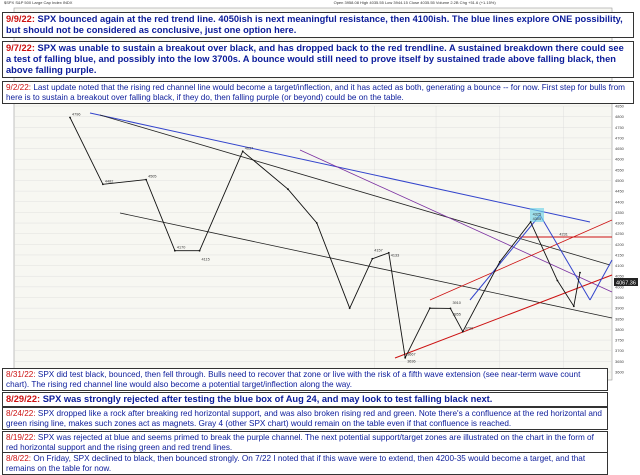 The height and width of the screenshot is (475, 640). Describe the element at coordinates (620, 286) in the screenshot. I see `price-tick-label: 4000` at that location.